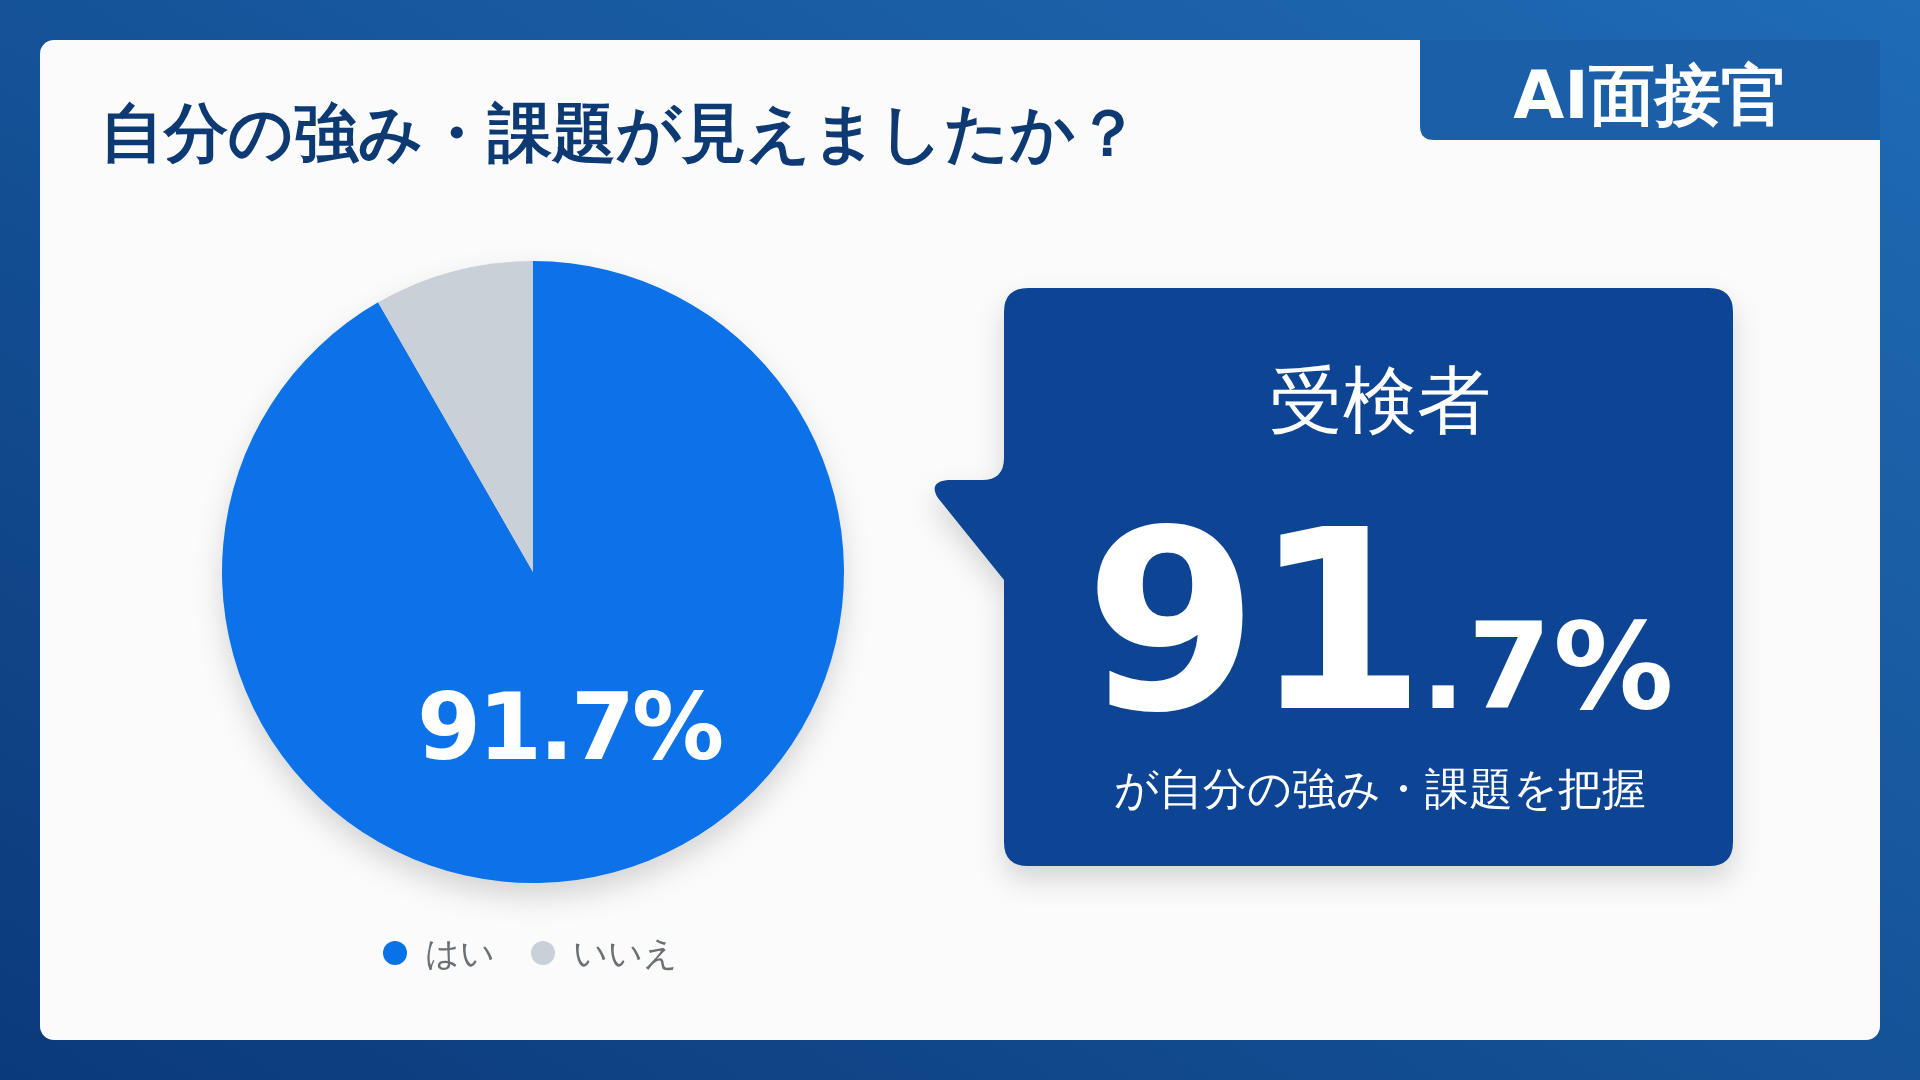 The image size is (1920, 1080). Describe the element at coordinates (1650, 95) in the screenshot. I see `text: AI面接官` at that location.